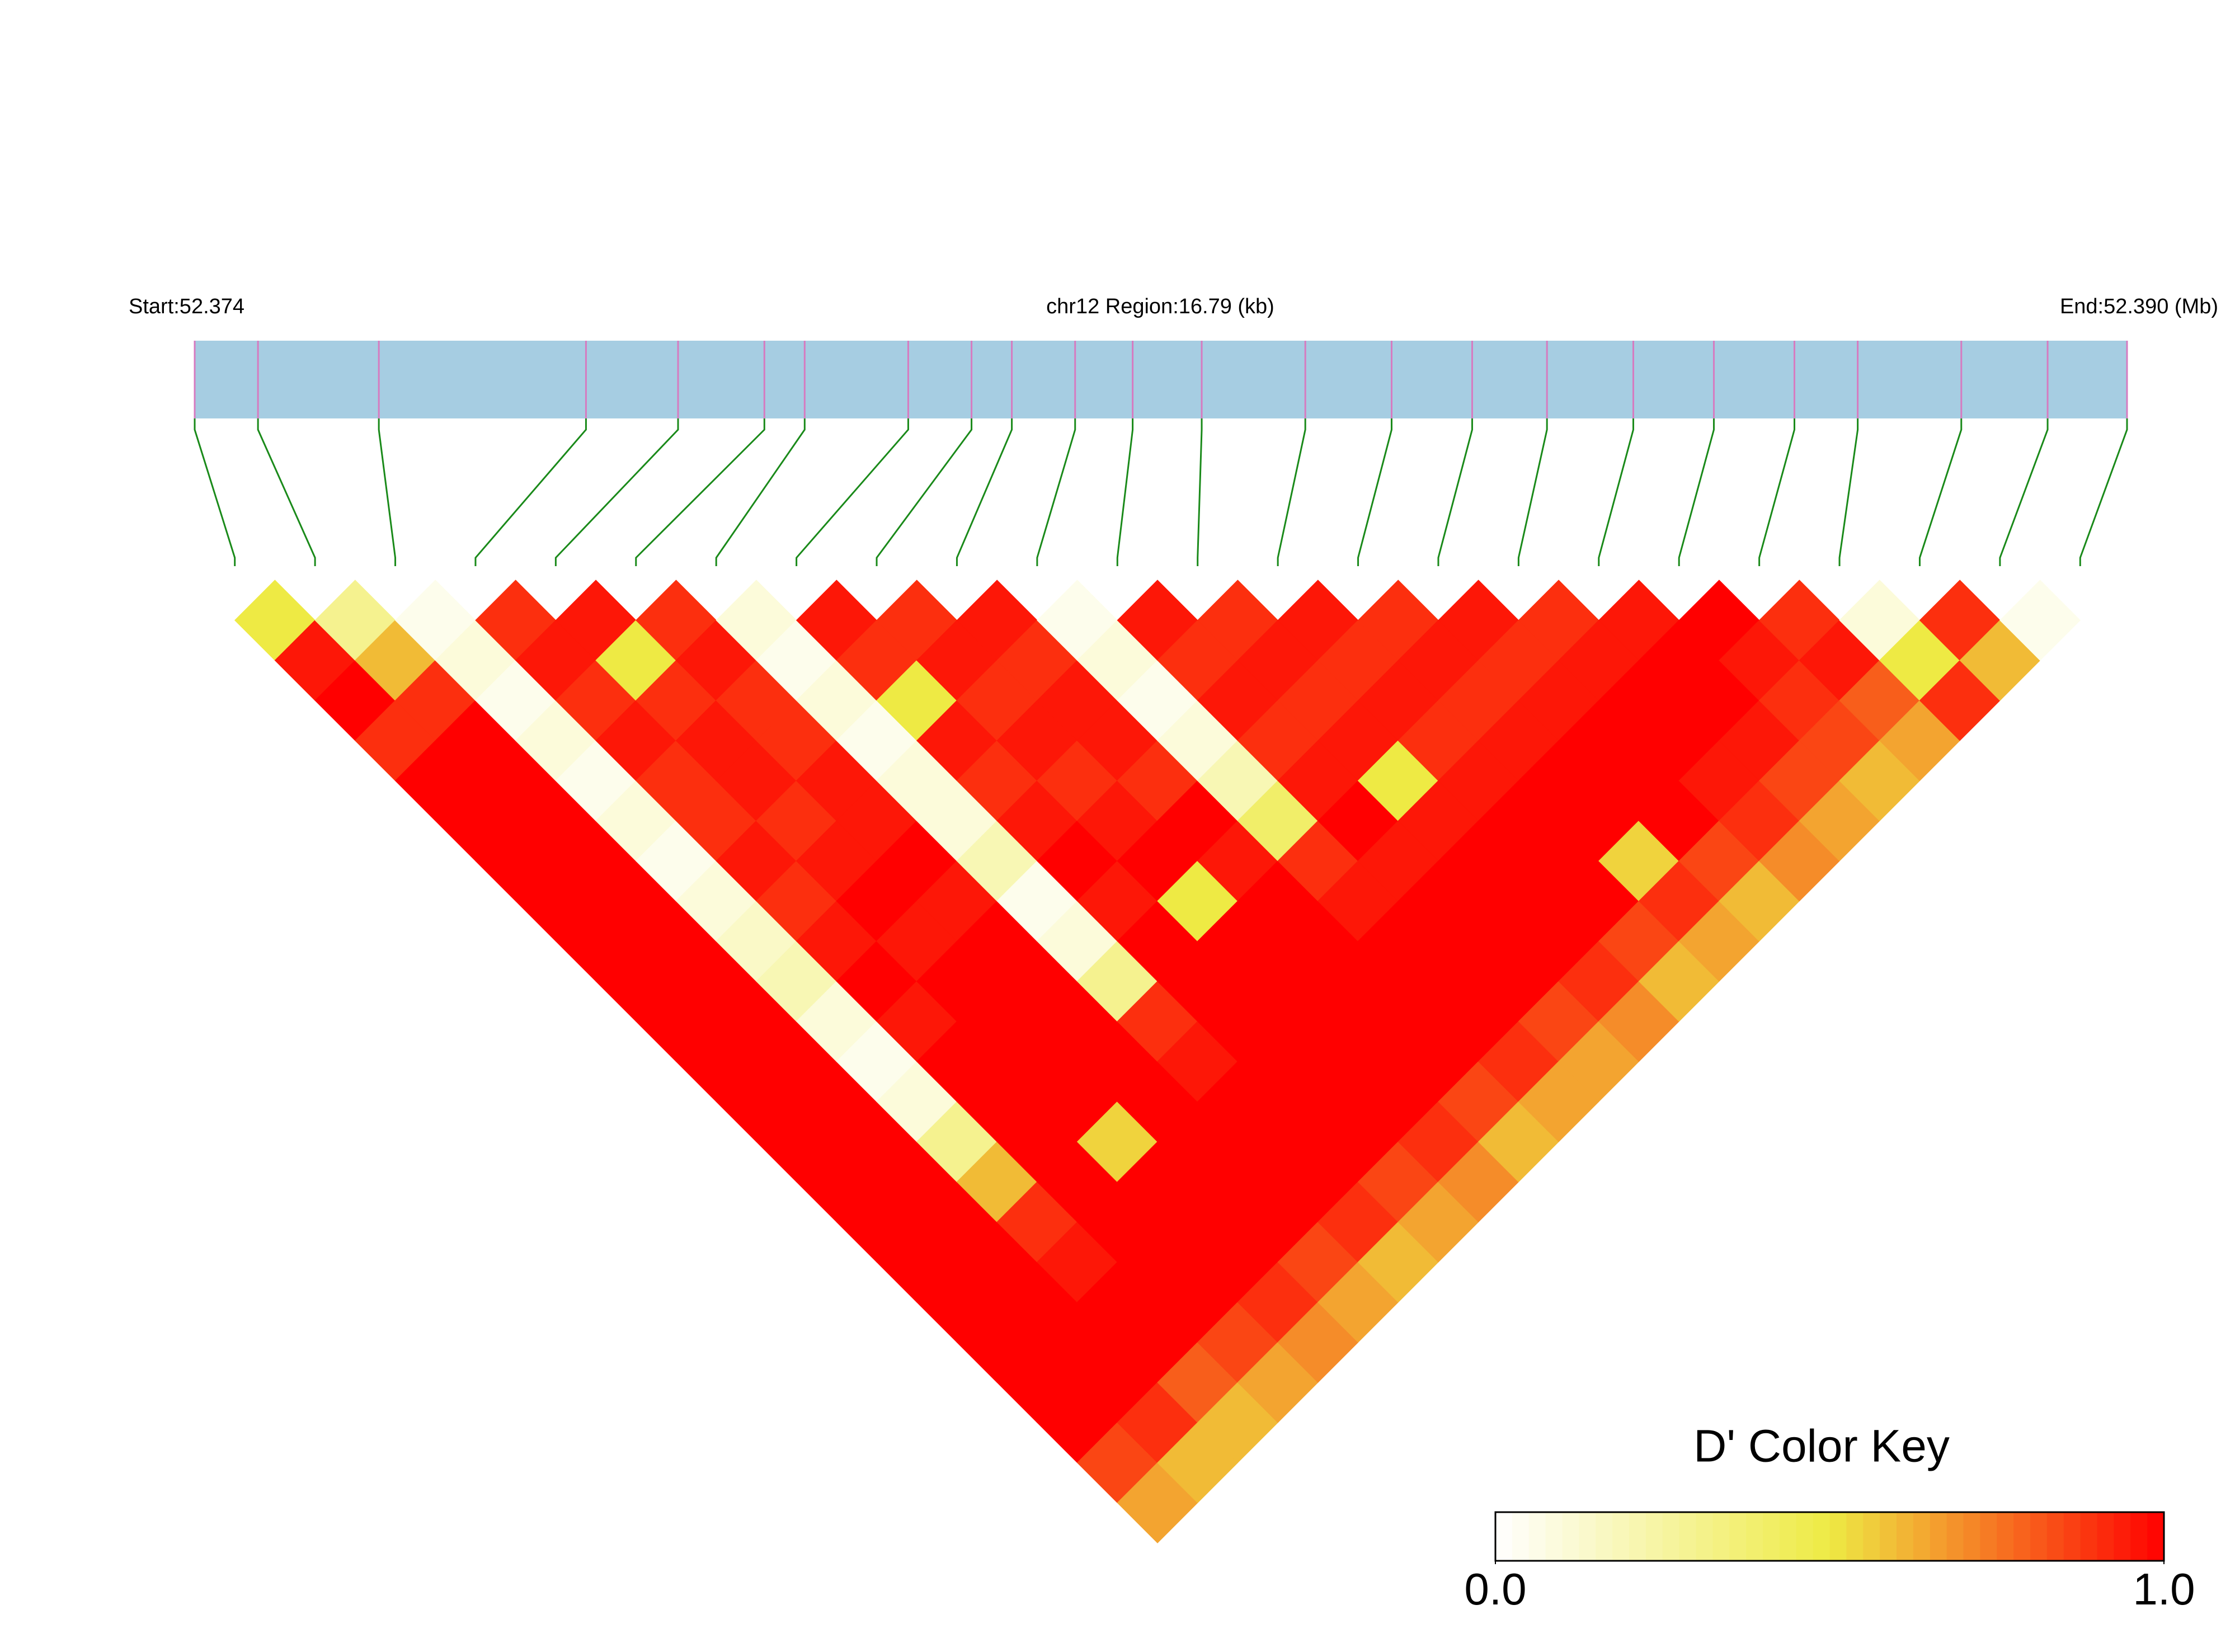  I want to click on ld-cell, so click(2040, 620).